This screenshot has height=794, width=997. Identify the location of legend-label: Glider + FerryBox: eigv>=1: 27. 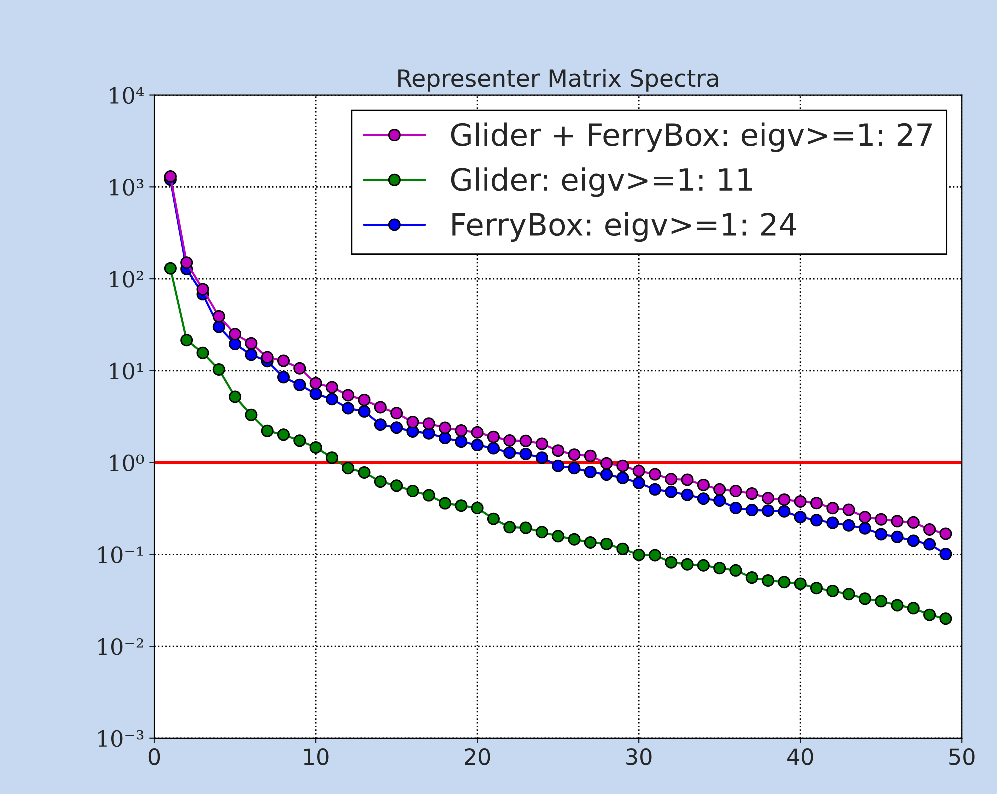
(691, 137).